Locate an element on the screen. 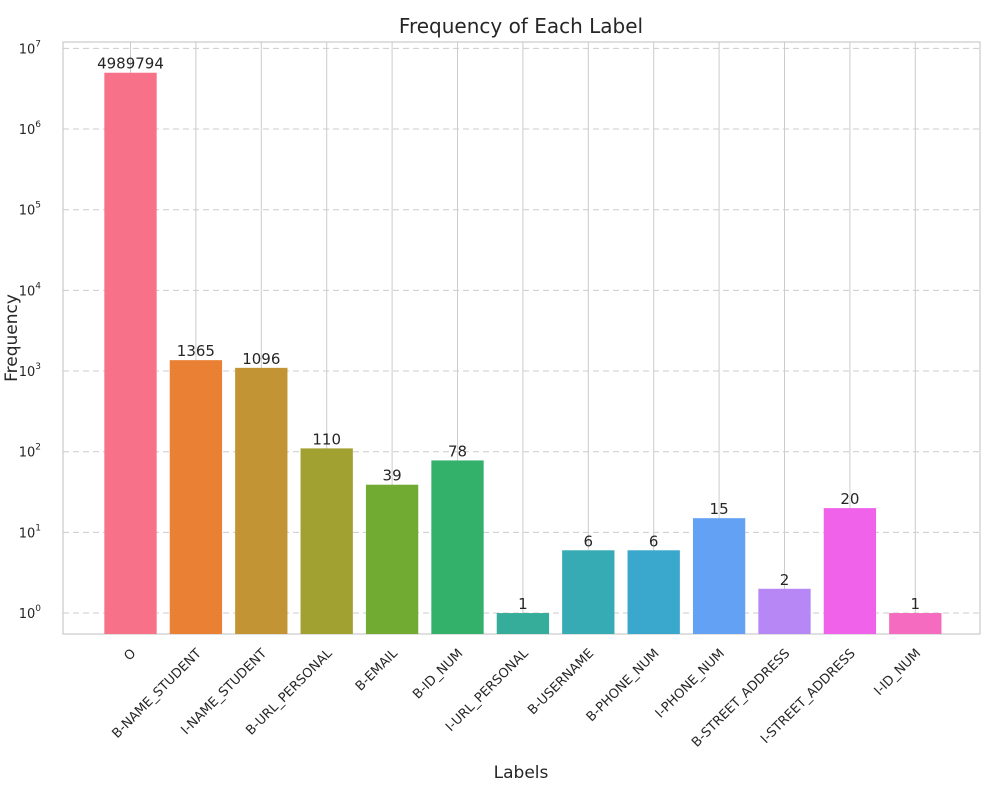 This screenshot has height=800, width=1000. y-tick-label: 10⁰ is located at coordinates (30, 613).